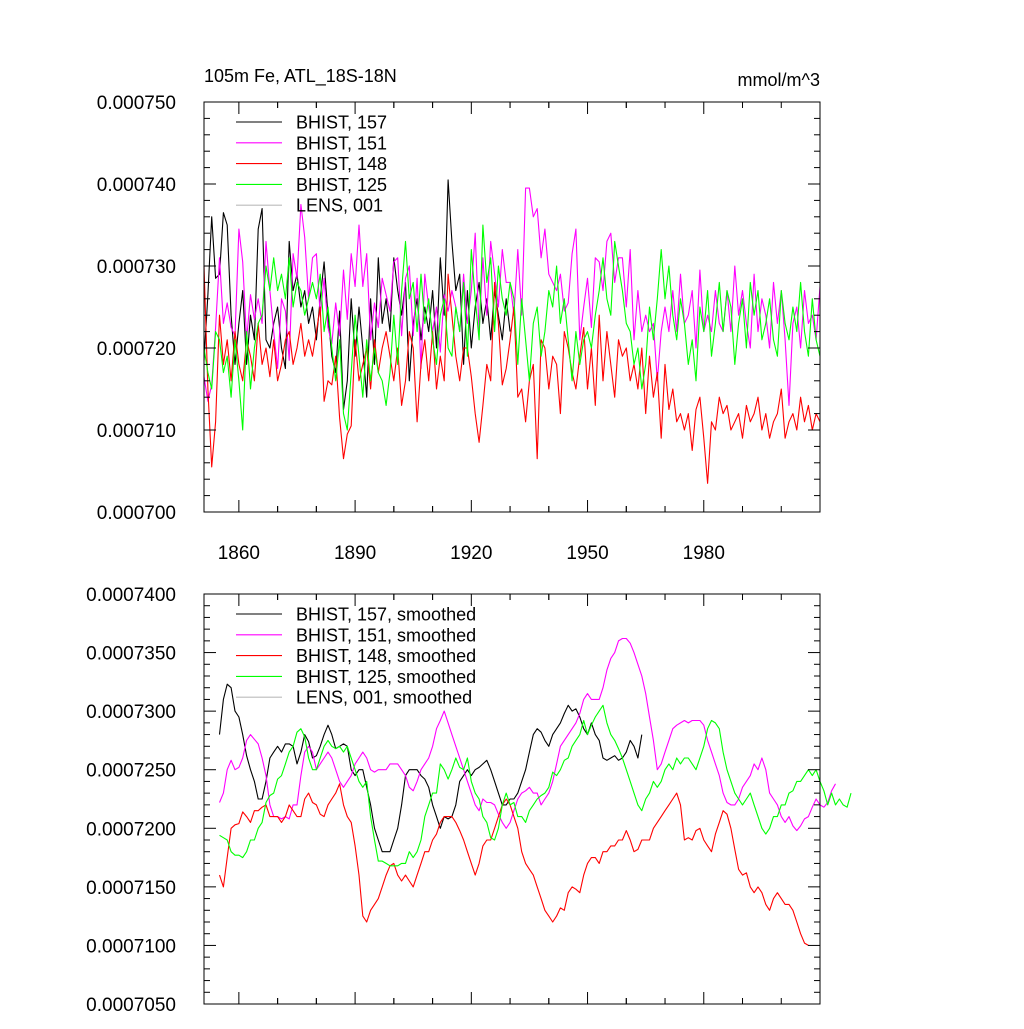  Describe the element at coordinates (136, 103) in the screenshot. I see `top-ytick-label: 0.000750` at that location.